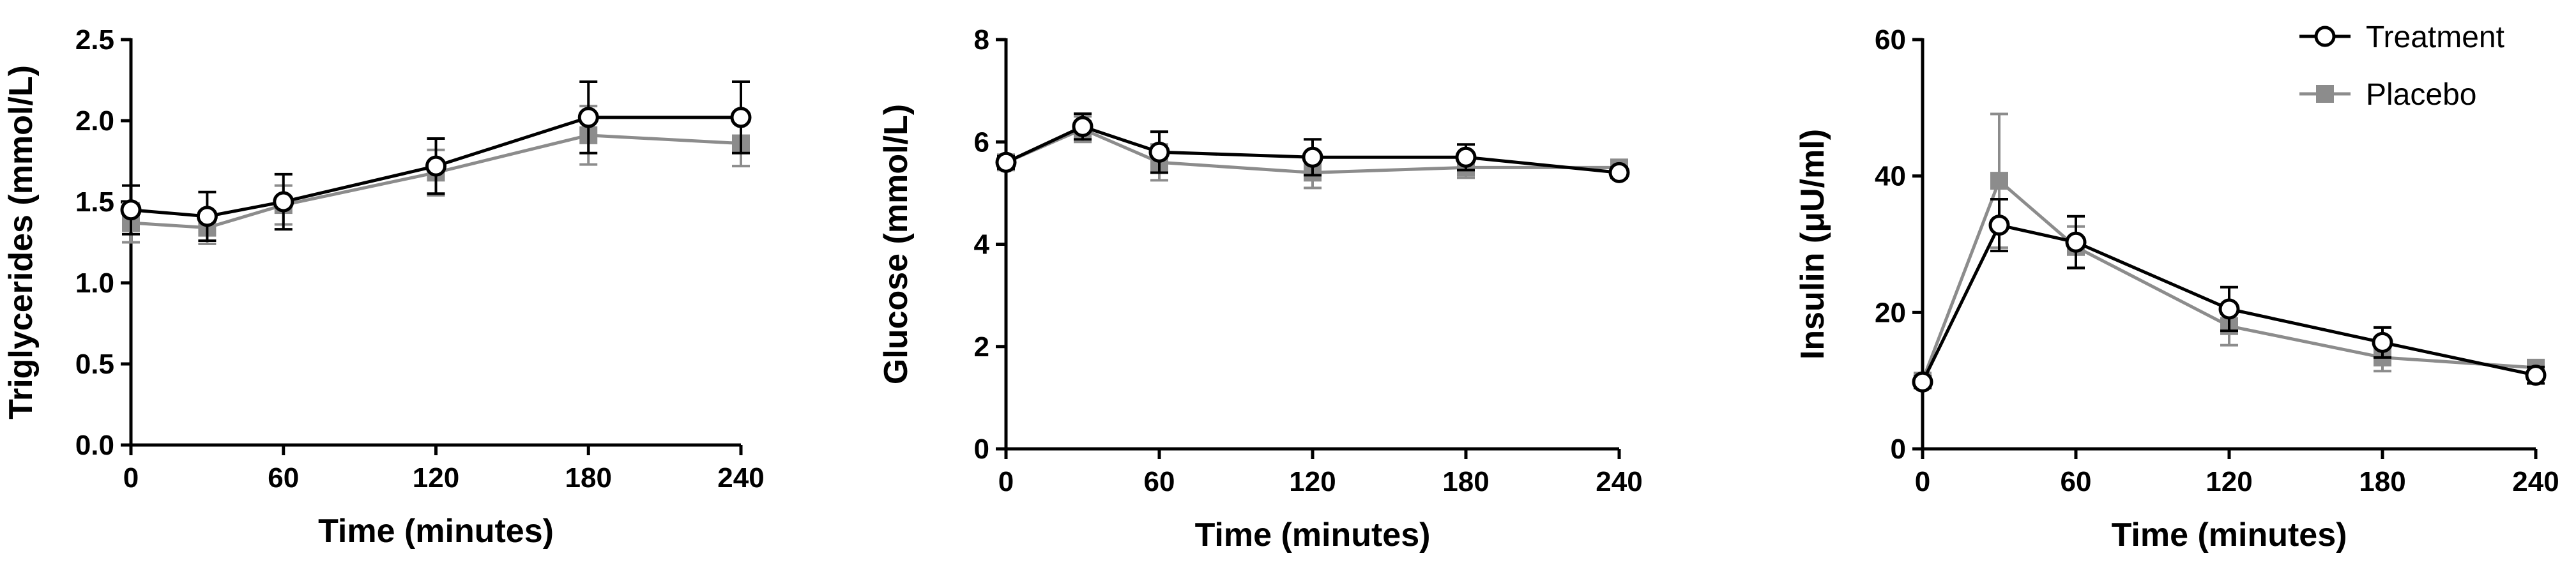 The height and width of the screenshot is (574, 2576). What do you see at coordinates (896, 244) in the screenshot?
I see `y-axis-title: Glucose (mmol/L)` at bounding box center [896, 244].